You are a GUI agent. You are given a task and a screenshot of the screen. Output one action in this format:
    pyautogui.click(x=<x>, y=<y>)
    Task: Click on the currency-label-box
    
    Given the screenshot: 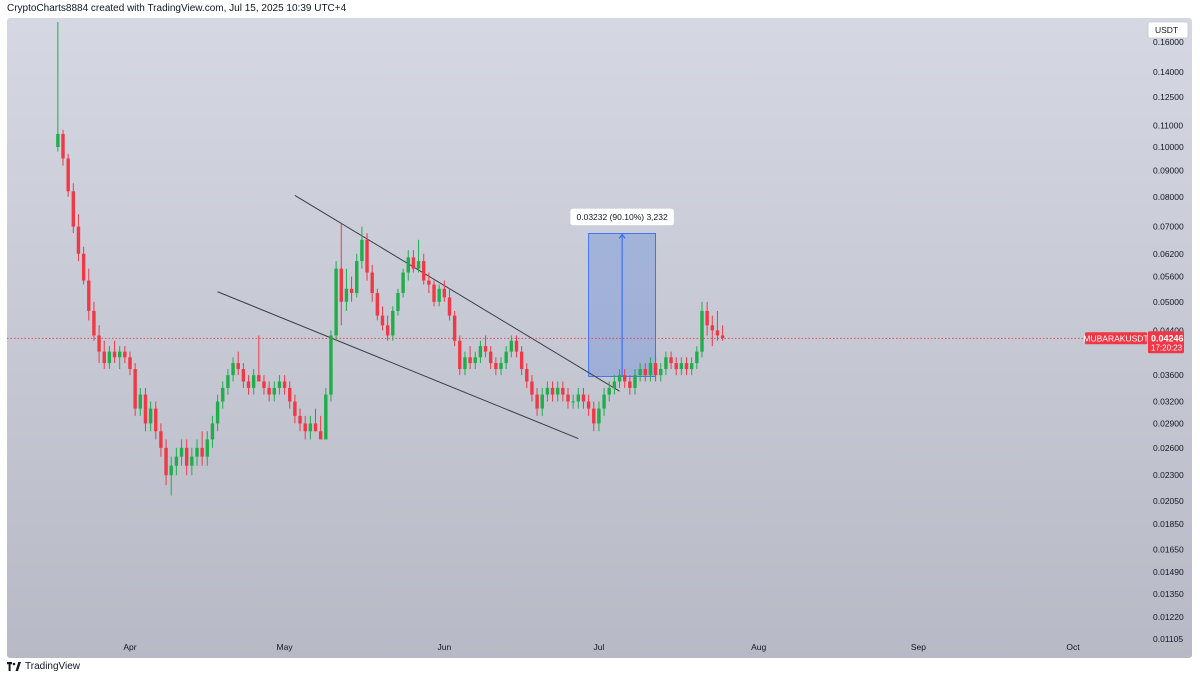 What is the action you would take?
    pyautogui.click(x=1168, y=30)
    